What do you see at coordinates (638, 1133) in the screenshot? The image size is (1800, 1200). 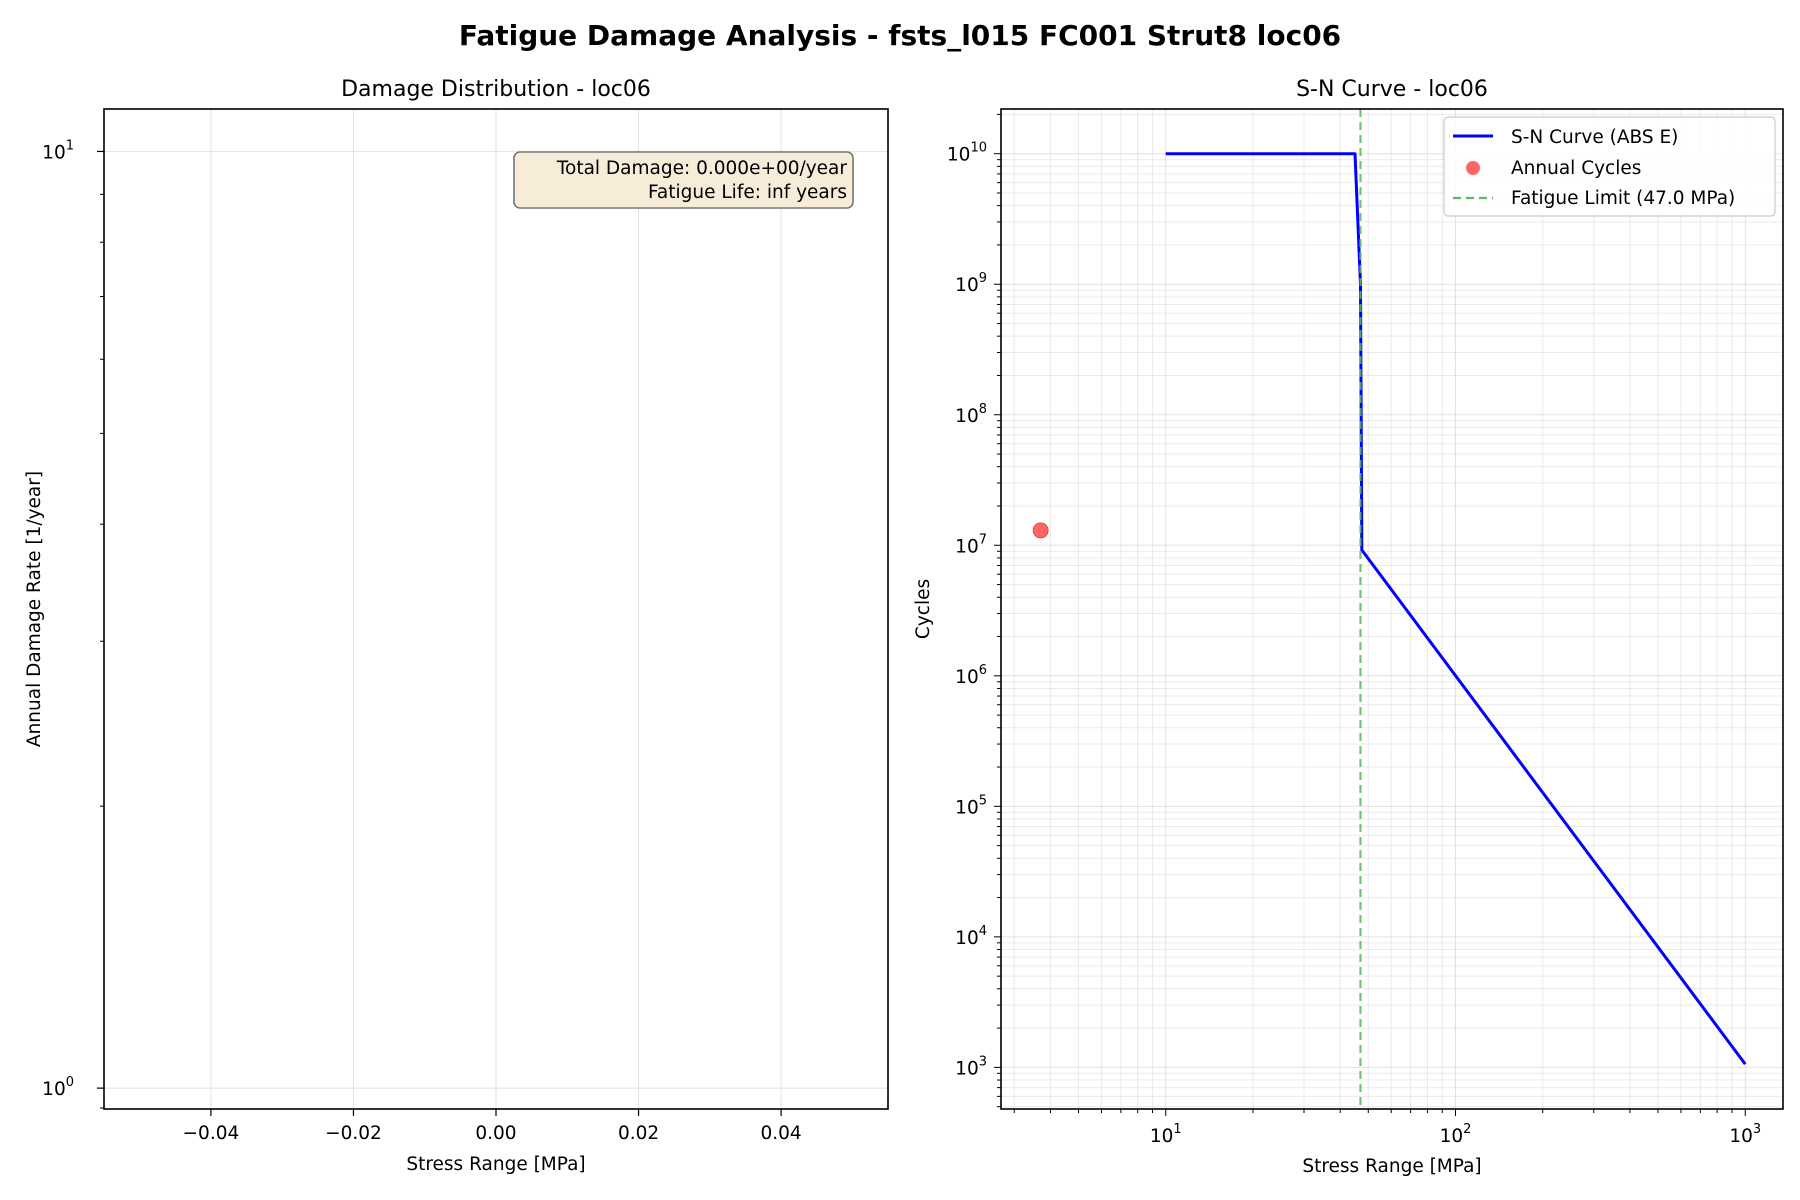 I see `damage-x-tick-label: 0.02` at bounding box center [638, 1133].